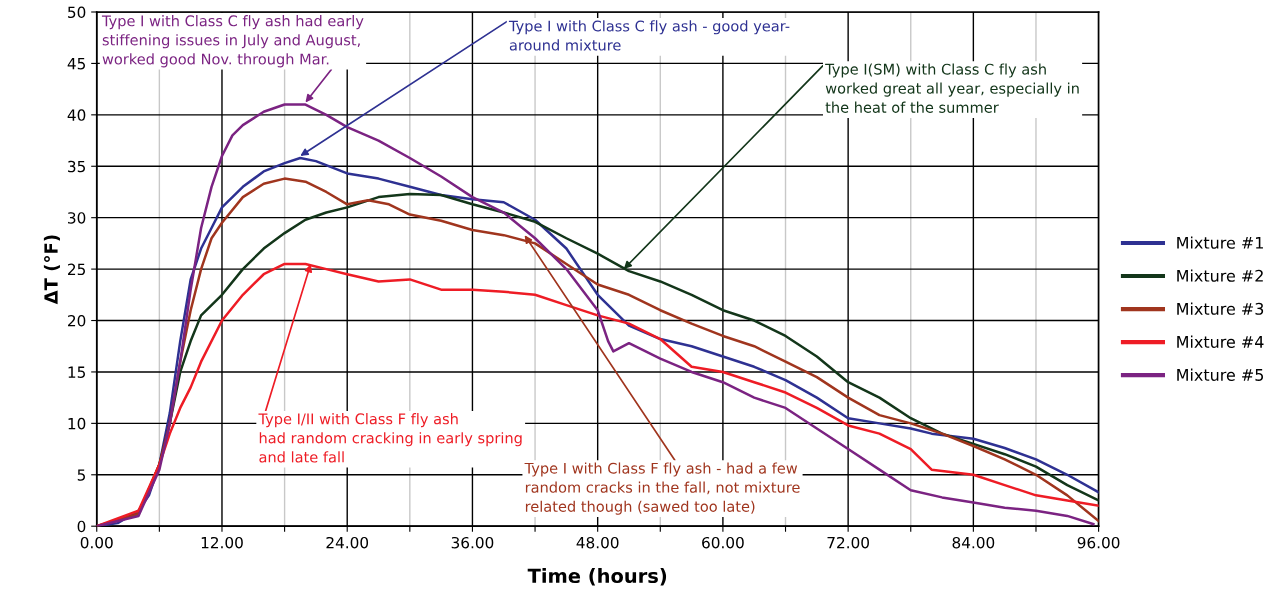 The width and height of the screenshot is (1273, 600). I want to click on y-tick-label: 30, so click(77, 218).